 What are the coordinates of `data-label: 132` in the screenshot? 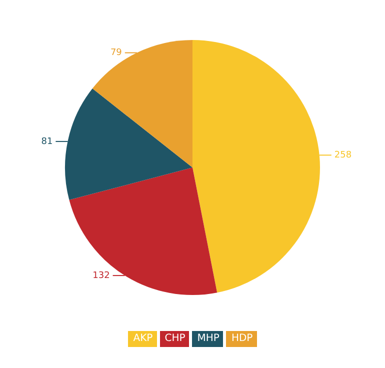 It's located at (101, 275).